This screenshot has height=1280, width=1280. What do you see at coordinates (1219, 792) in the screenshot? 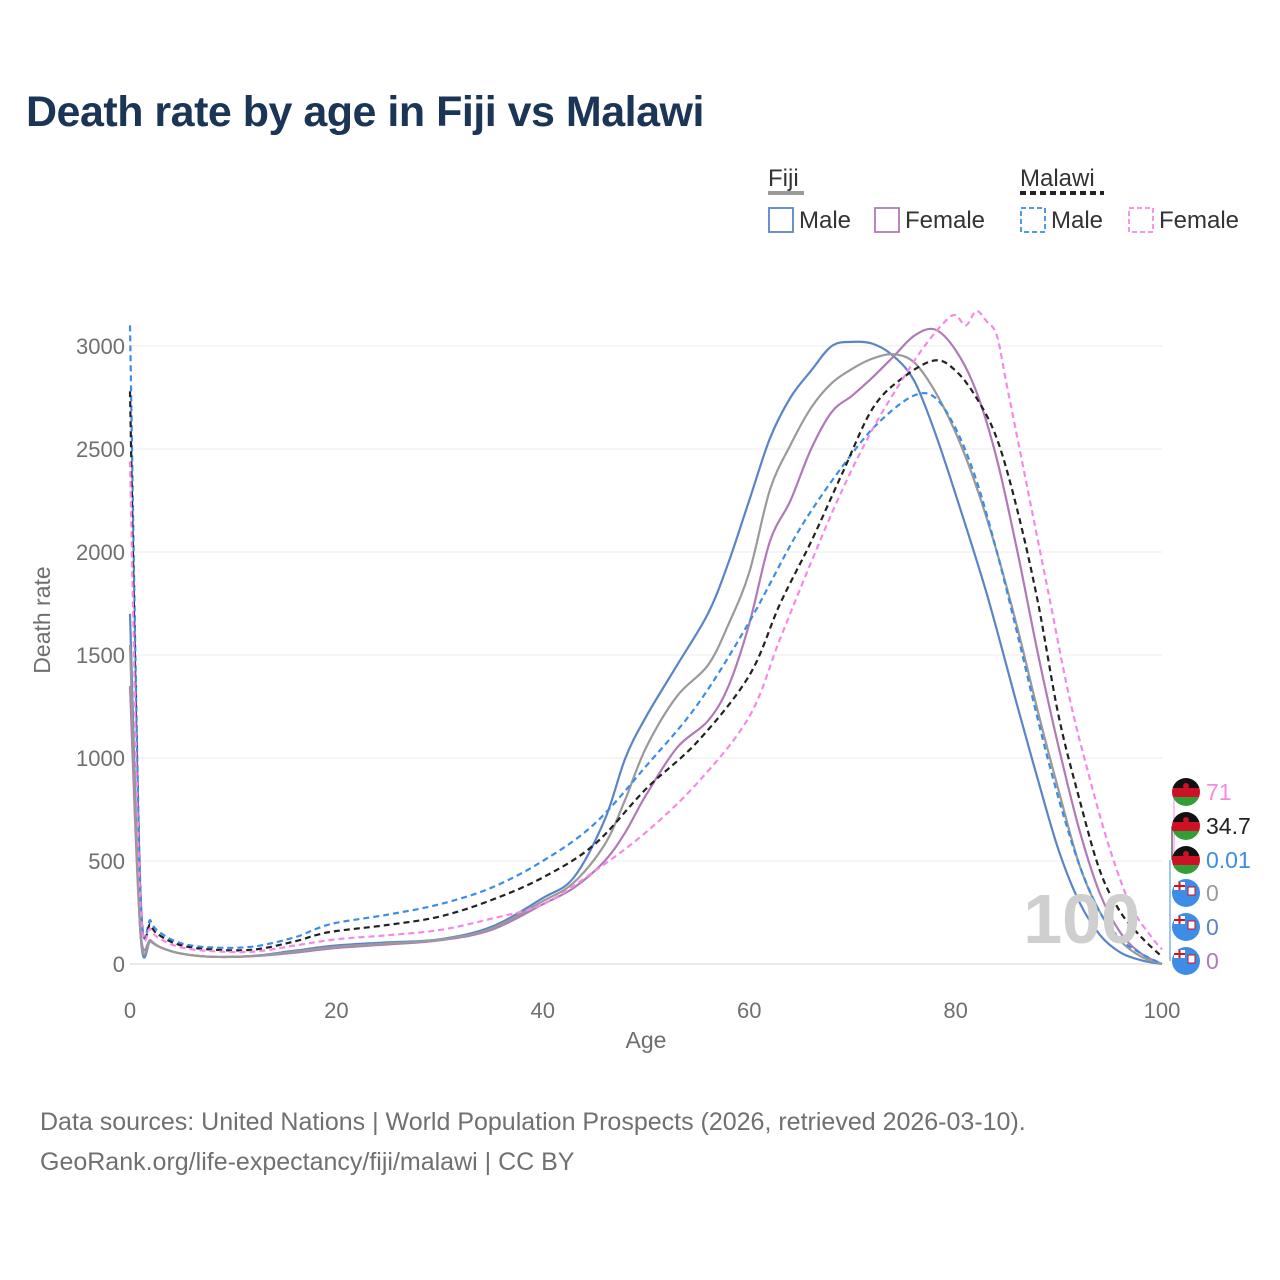
I see `end-label-value: 71` at bounding box center [1219, 792].